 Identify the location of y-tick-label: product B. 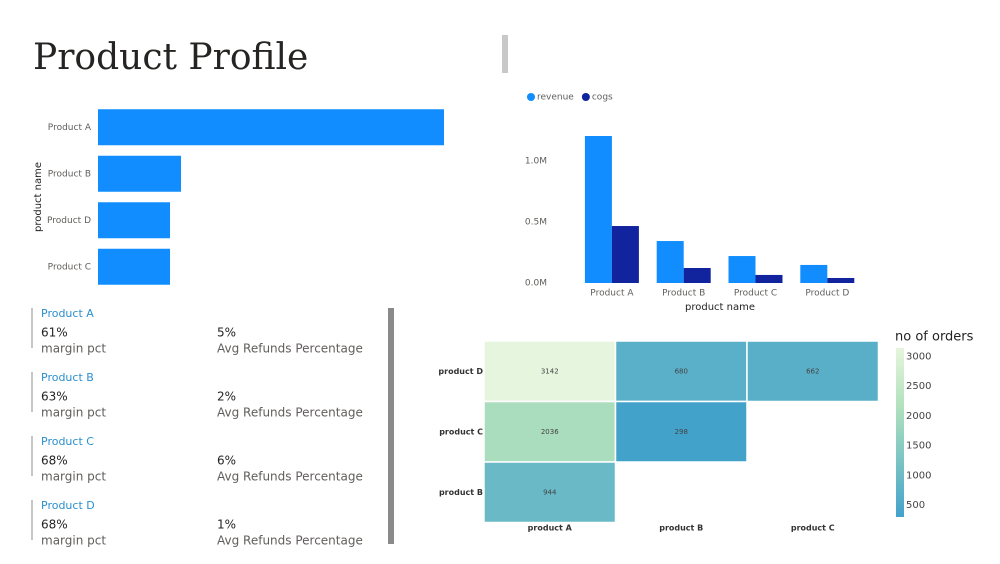
(461, 492).